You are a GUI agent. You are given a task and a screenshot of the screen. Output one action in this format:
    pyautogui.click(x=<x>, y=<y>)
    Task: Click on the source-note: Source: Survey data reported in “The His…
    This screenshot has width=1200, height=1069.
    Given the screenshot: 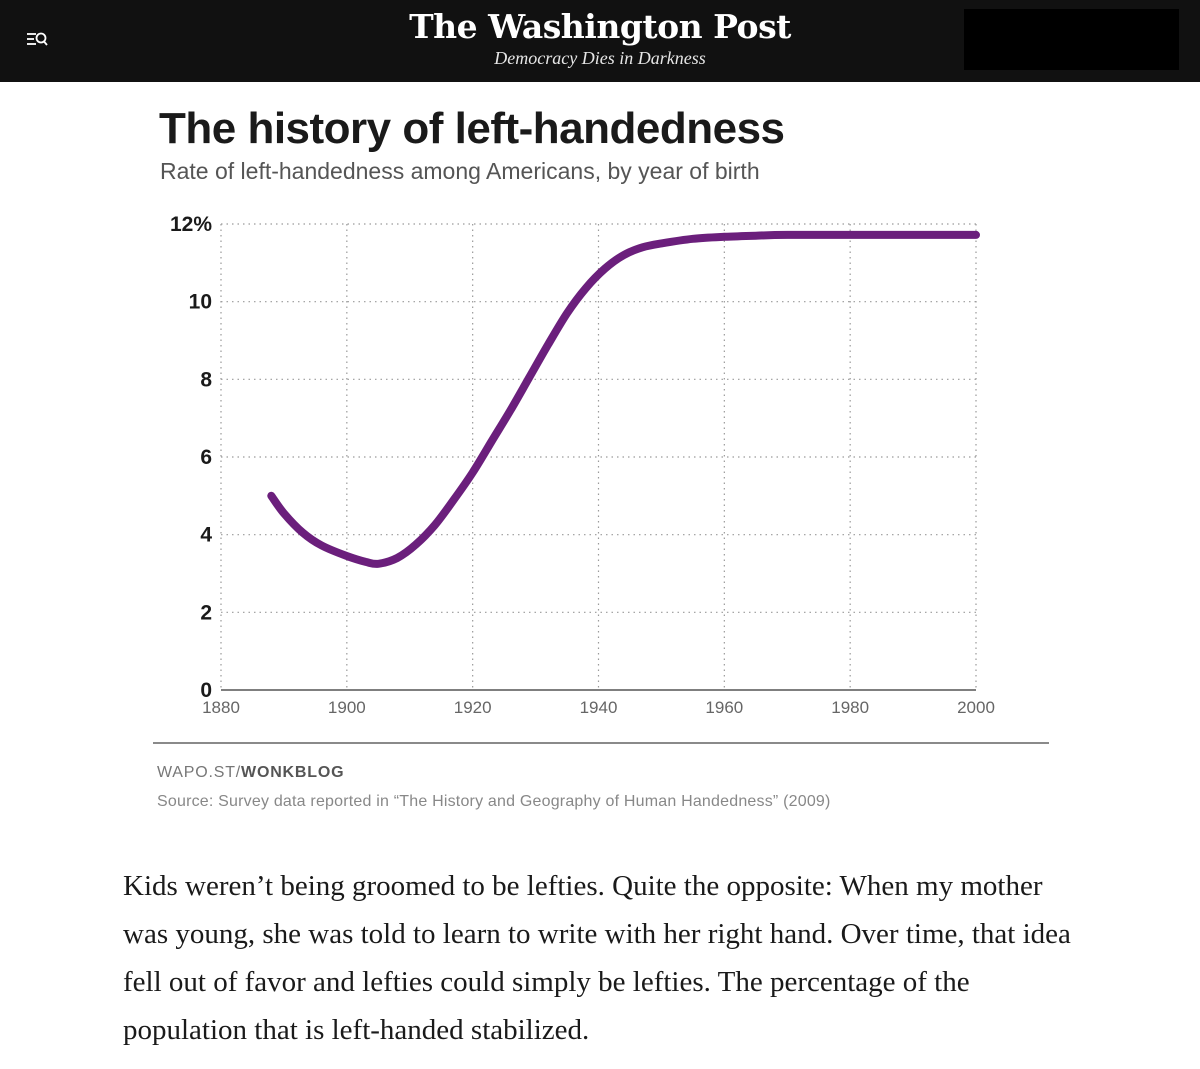 What is the action you would take?
    pyautogui.click(x=494, y=801)
    